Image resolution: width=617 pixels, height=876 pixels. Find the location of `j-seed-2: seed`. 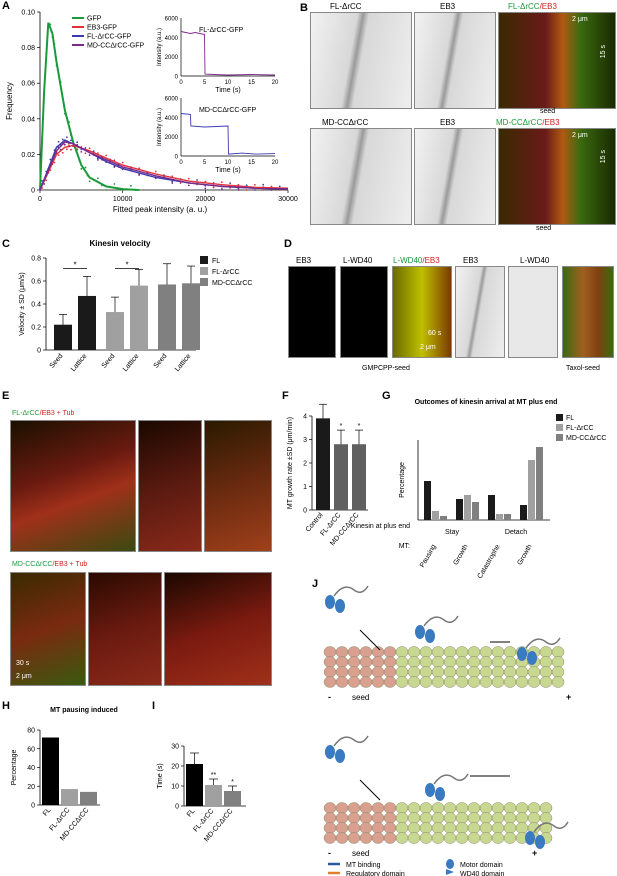

j-seed-2: seed is located at coordinates (360, 853).